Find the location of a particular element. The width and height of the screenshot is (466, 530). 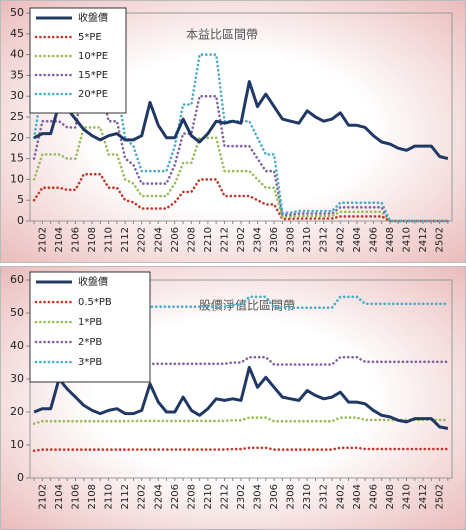

y-tick-label: 5 is located at coordinates (20, 199).